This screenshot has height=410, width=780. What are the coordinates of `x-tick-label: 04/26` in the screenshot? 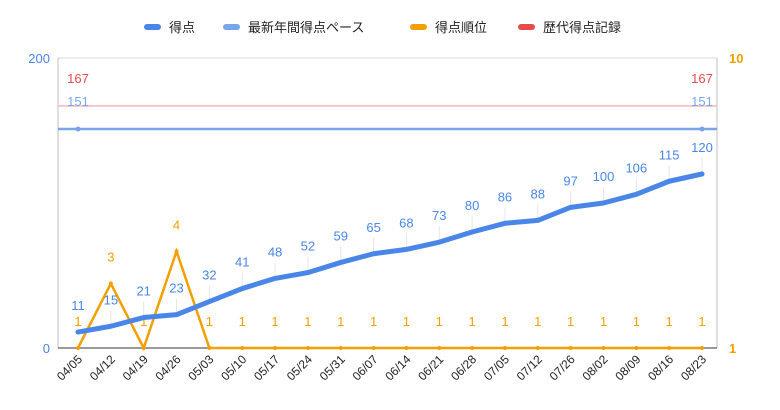 It's located at (168, 367).